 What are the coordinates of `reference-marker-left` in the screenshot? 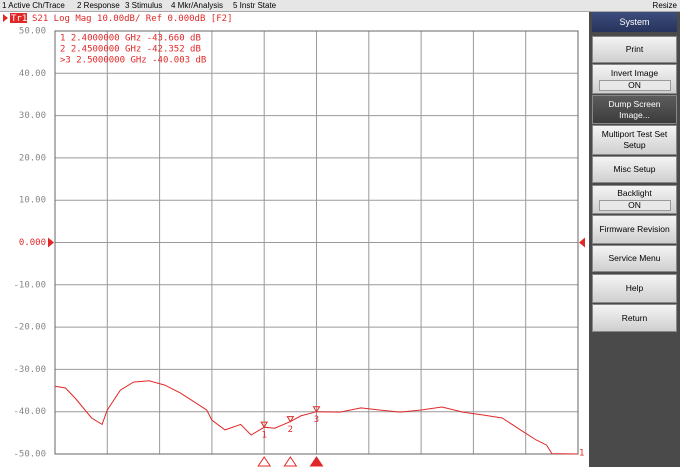 It's located at (51, 242).